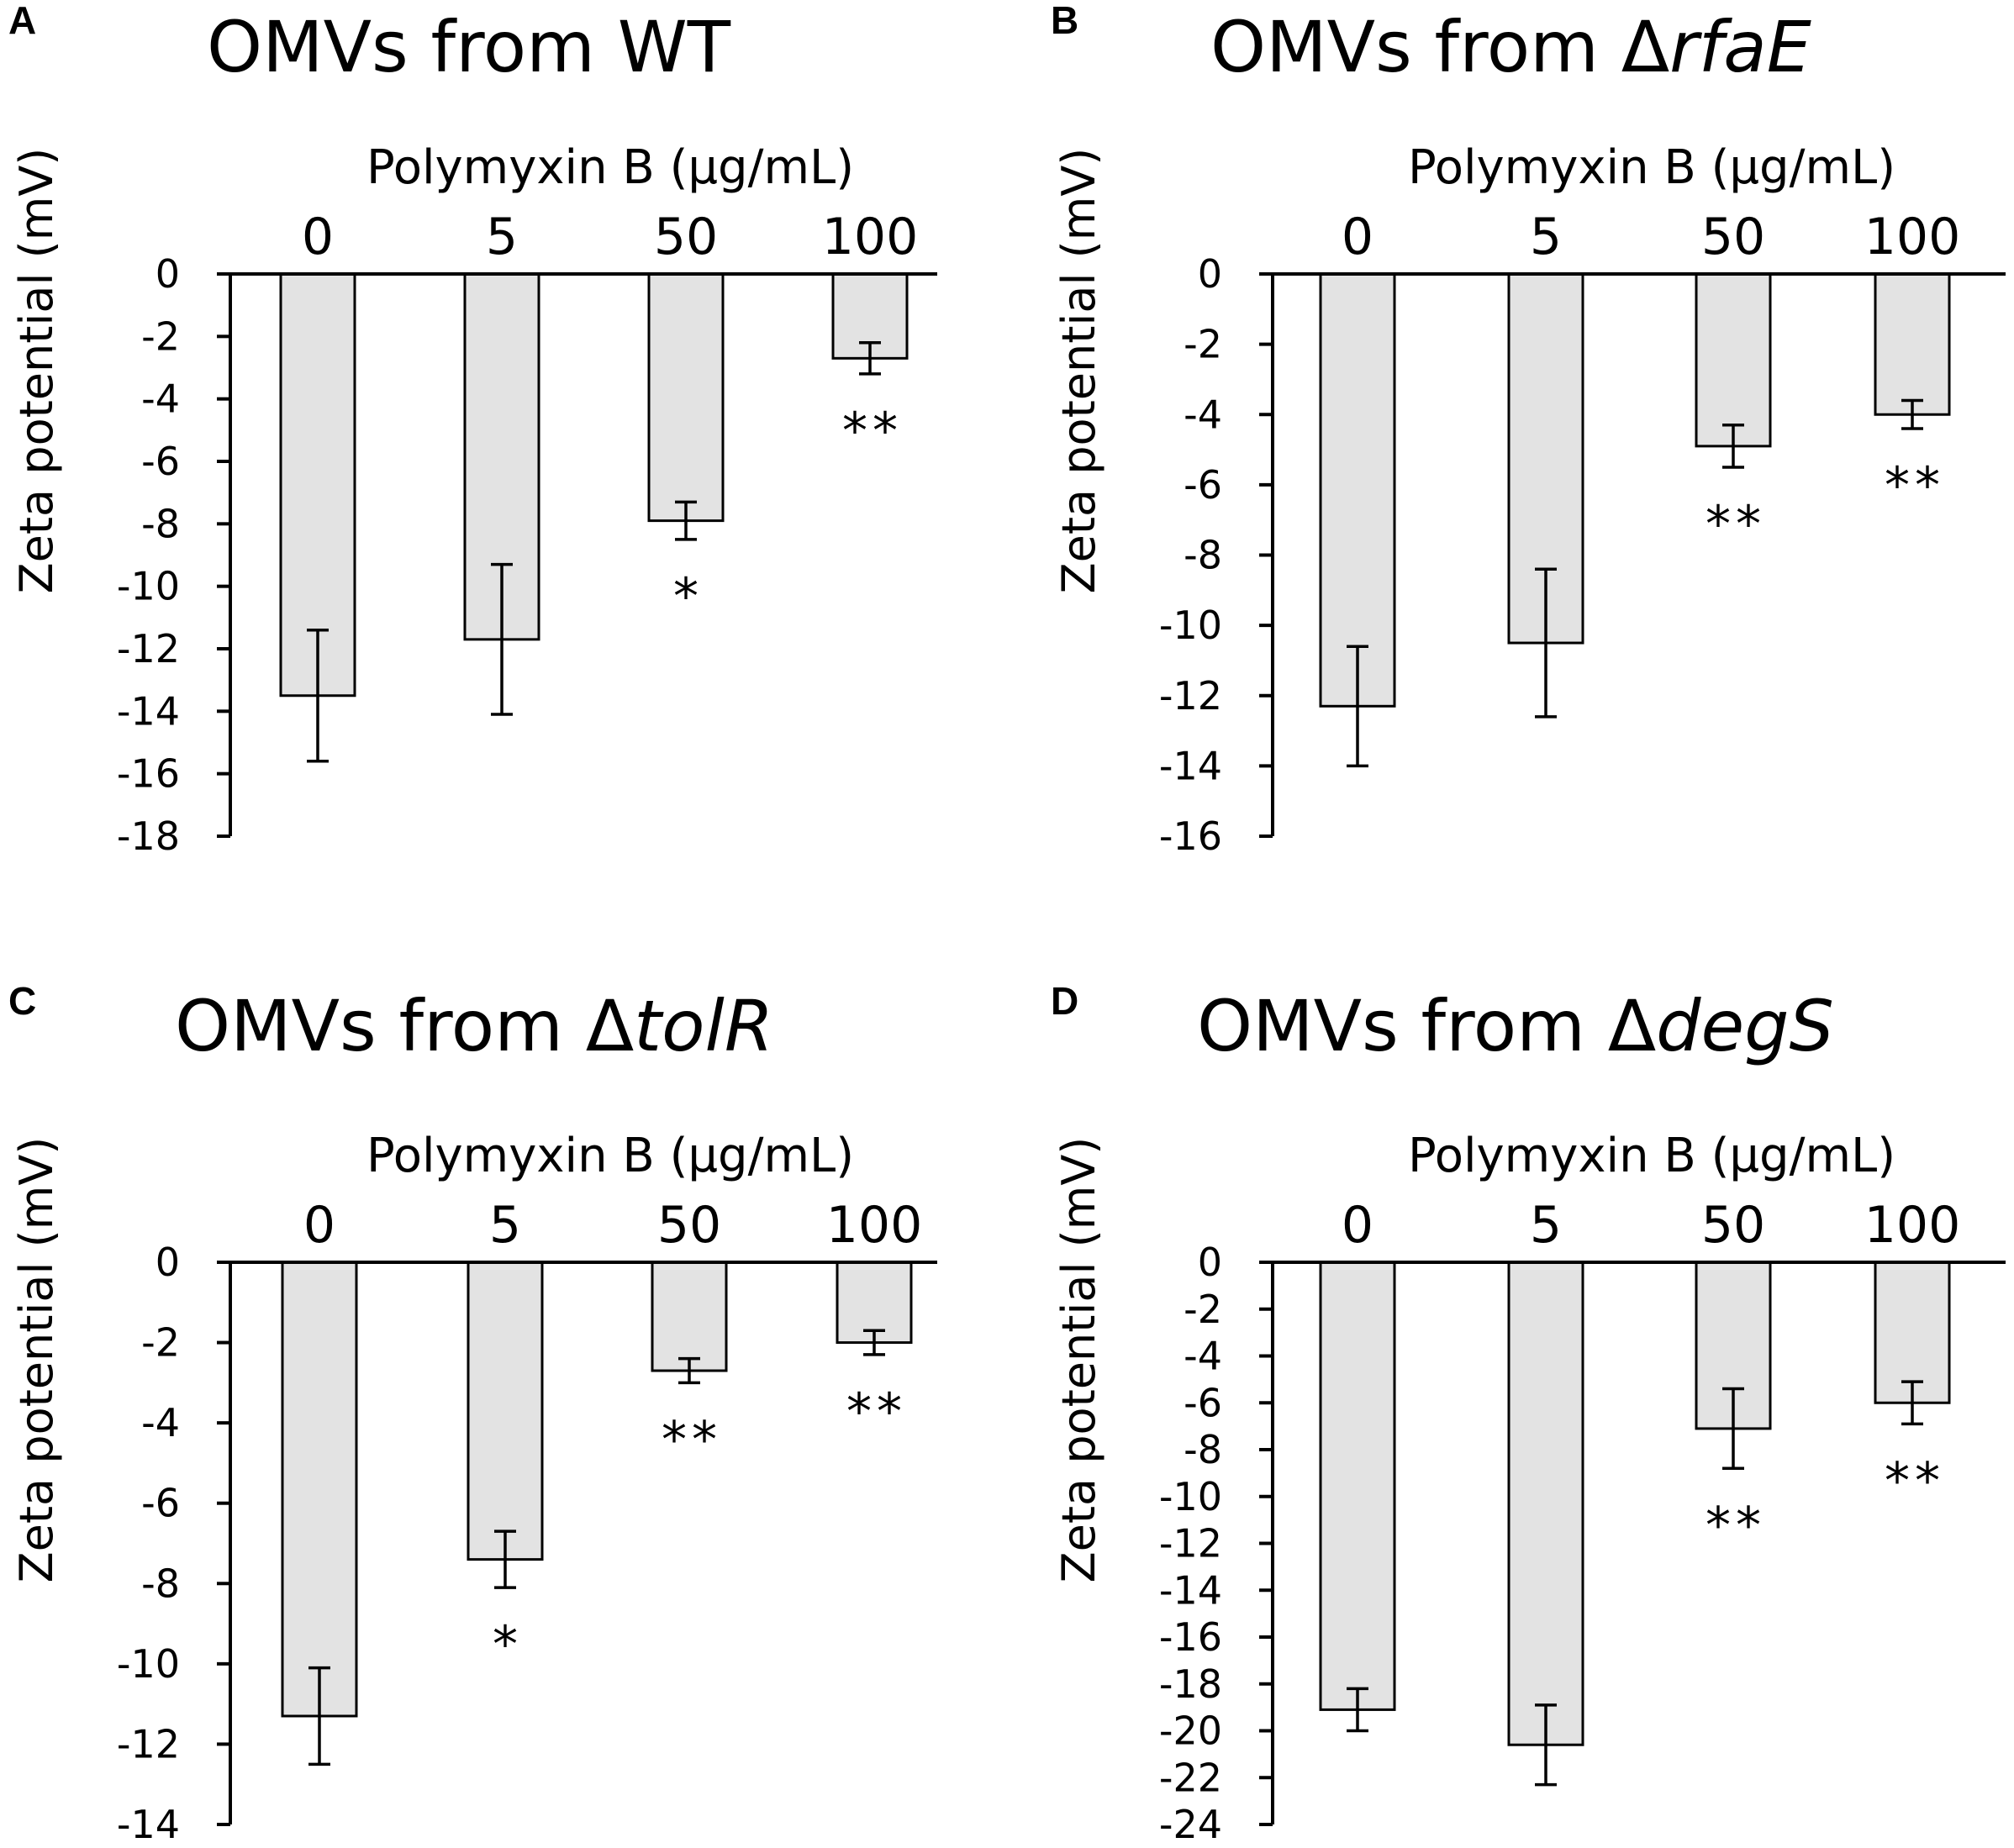 This screenshot has height=1848, width=2014. Describe the element at coordinates (688, 596) in the screenshot. I see `significance-marker-50: *` at that location.